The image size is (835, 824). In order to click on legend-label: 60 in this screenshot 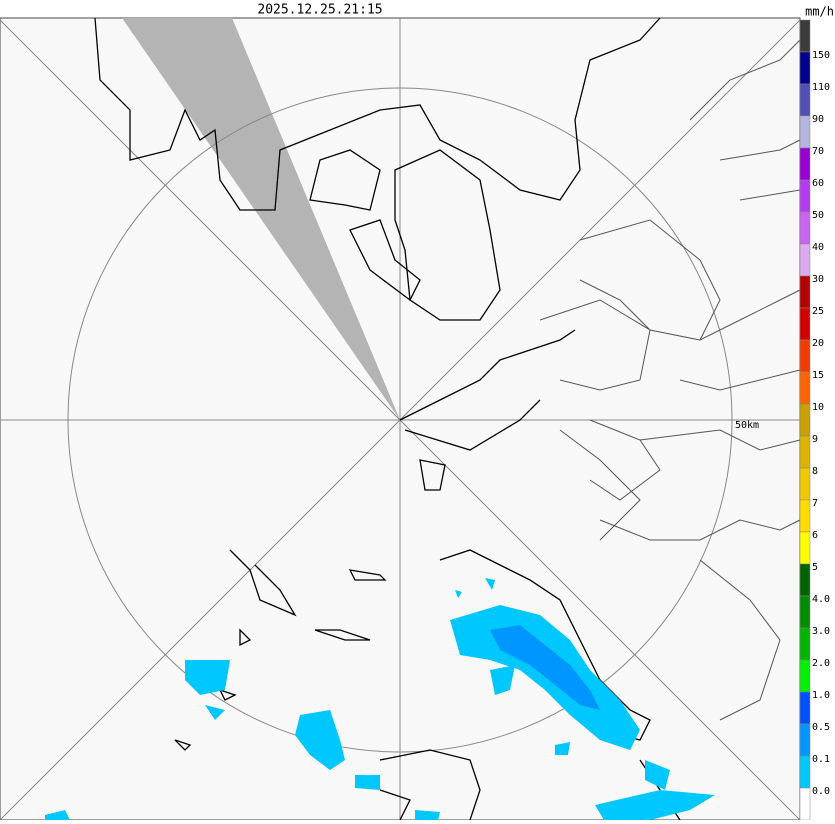, I will do `click(818, 183)`.